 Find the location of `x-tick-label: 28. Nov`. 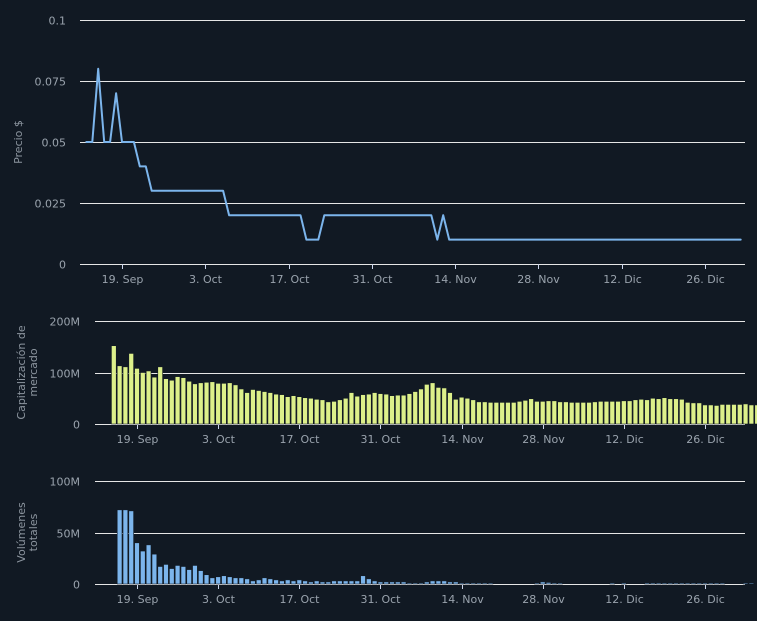

x-tick-label: 28. Nov is located at coordinates (543, 599).